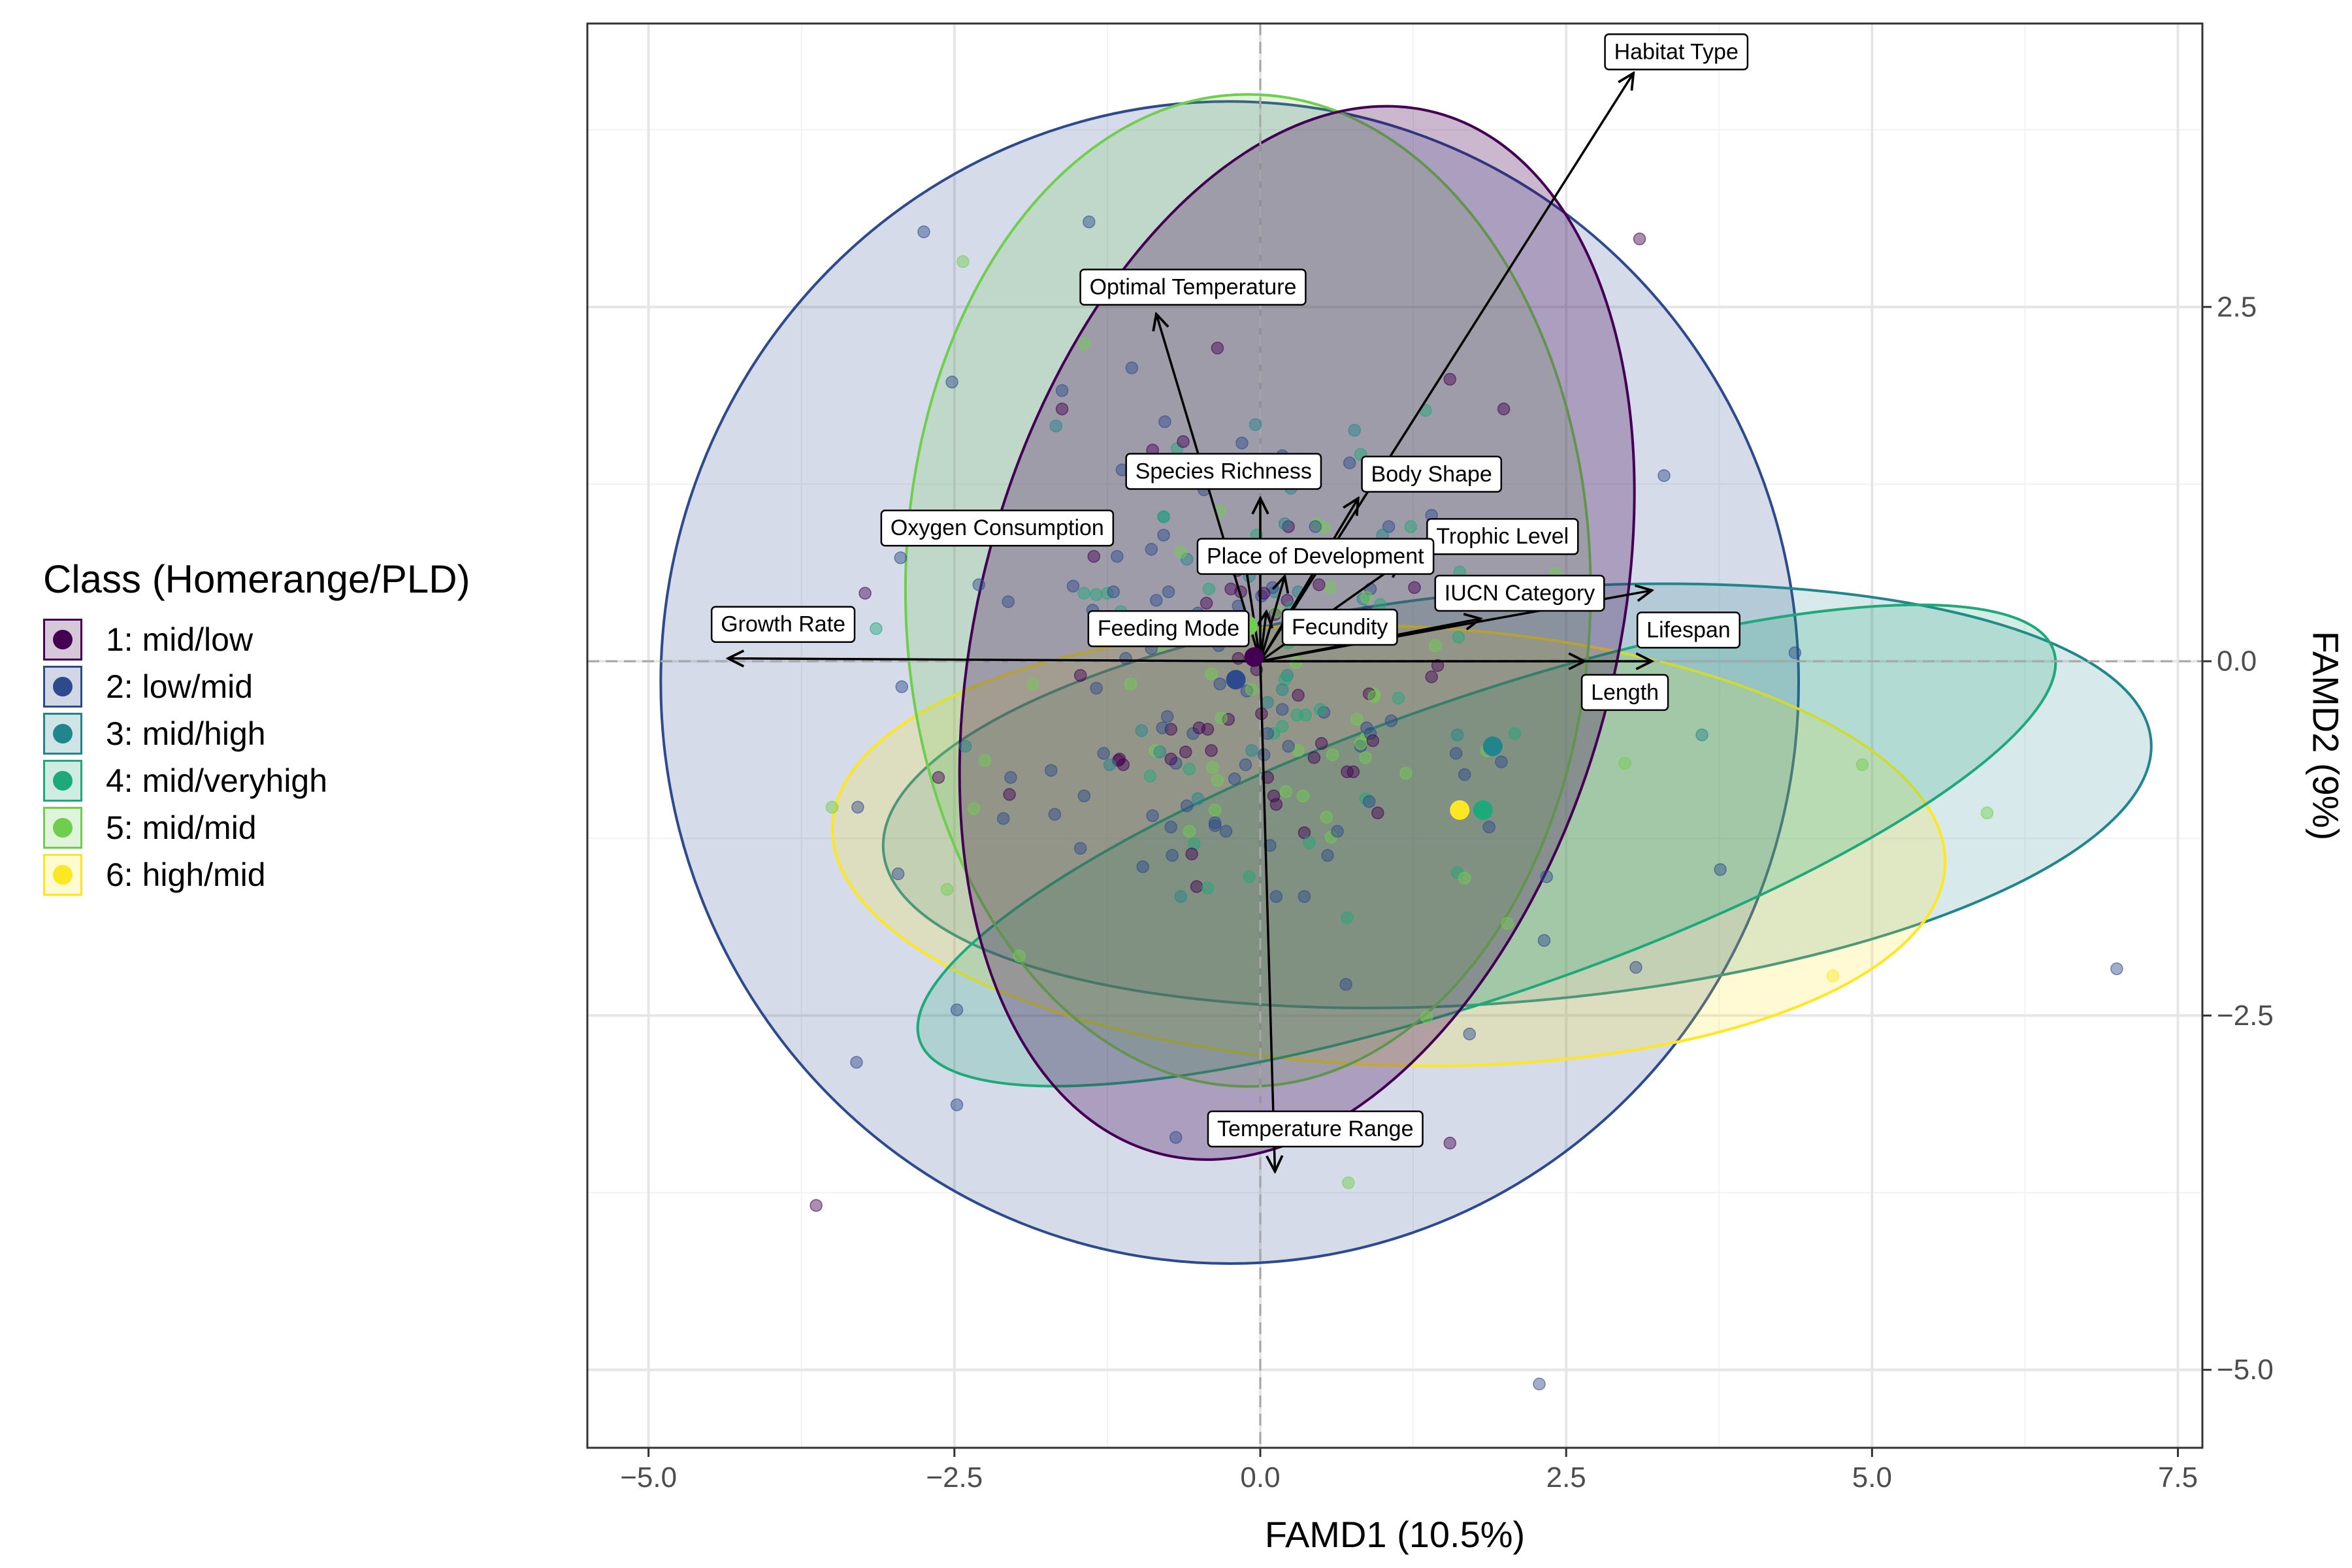  I want to click on loading-label-text: Species Richness, so click(1223, 471).